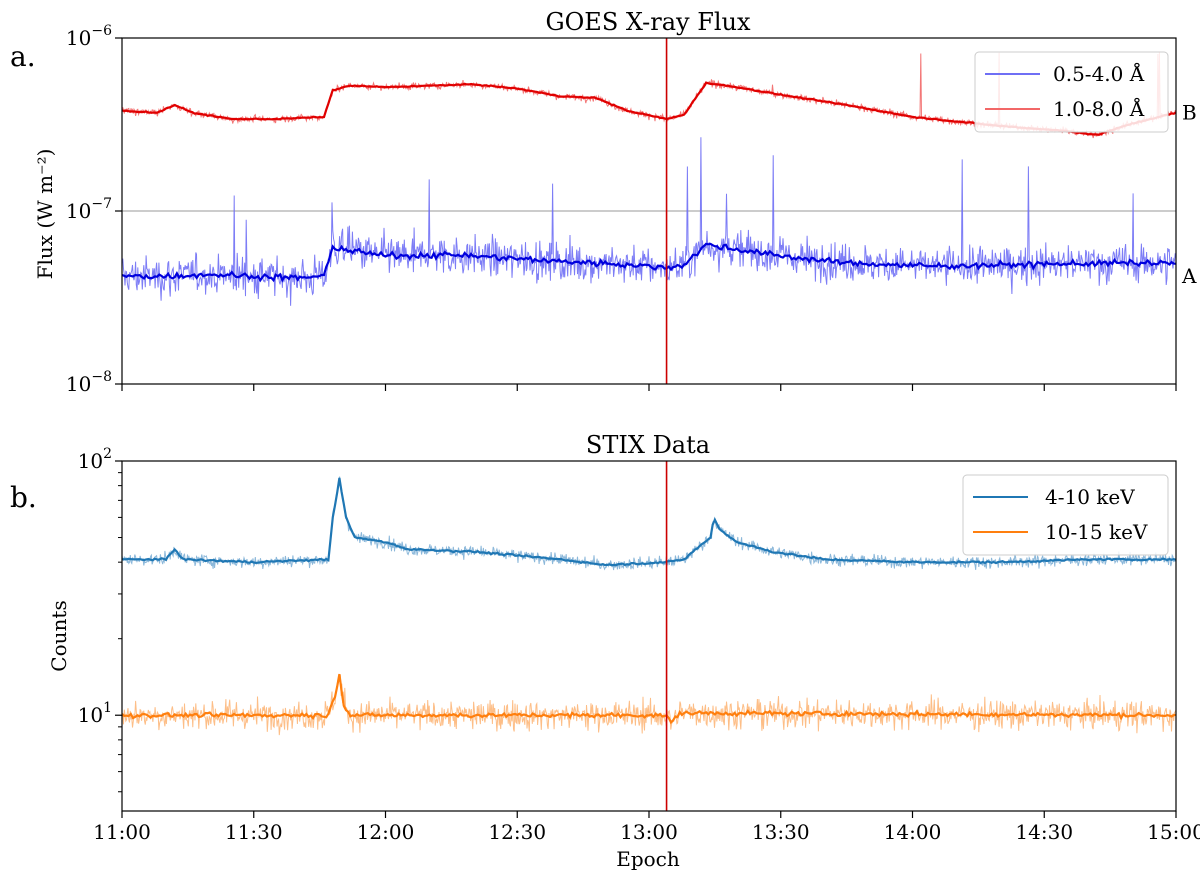  I want to click on goes-legend: 0.5-4.0 Å 1.0-8.0 Å, so click(1071, 92).